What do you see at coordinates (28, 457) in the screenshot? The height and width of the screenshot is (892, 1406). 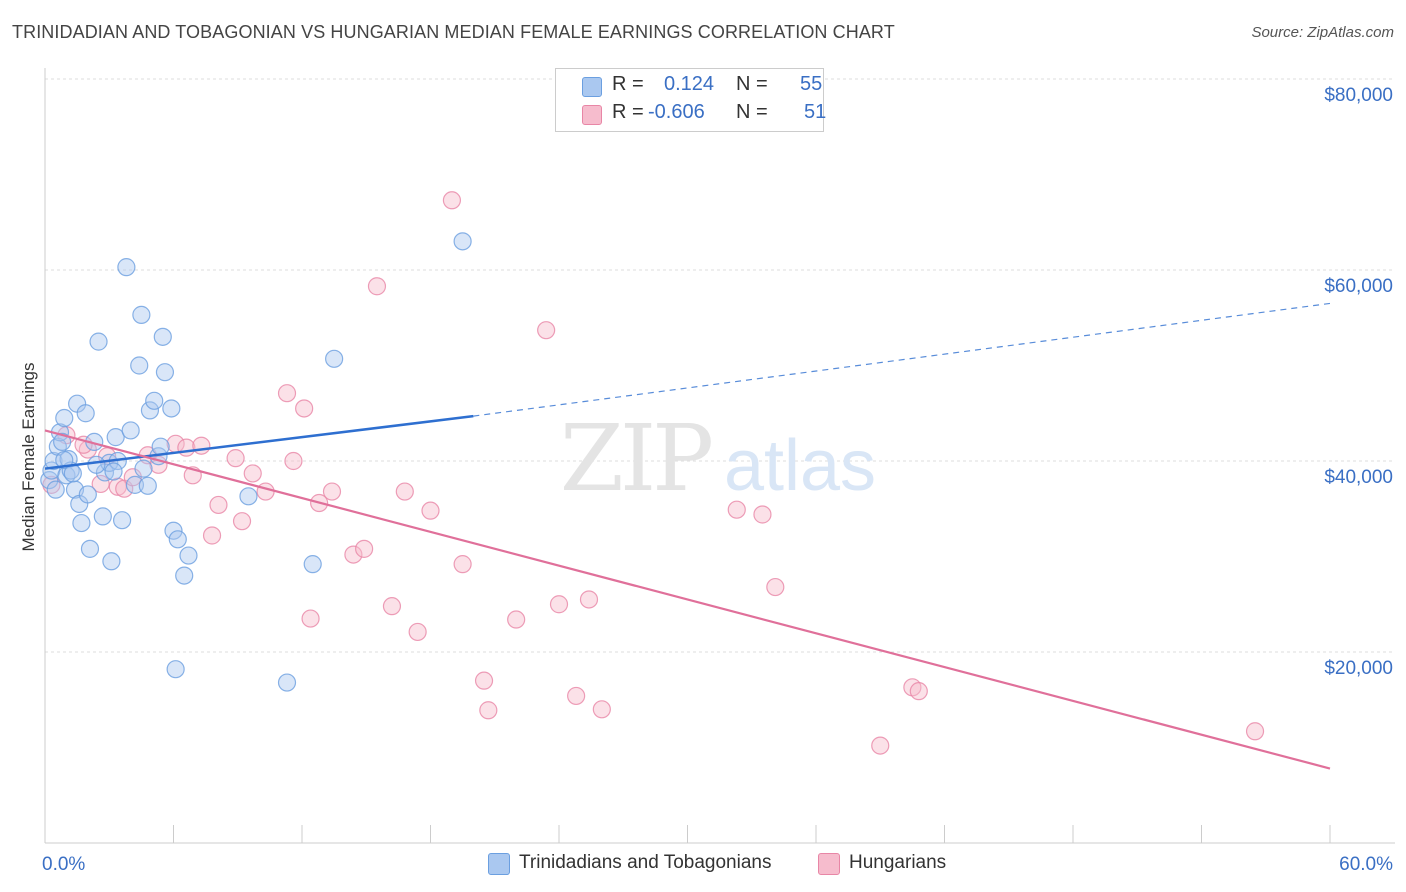 I see `y-axis-label: Median Female Earnings` at bounding box center [28, 457].